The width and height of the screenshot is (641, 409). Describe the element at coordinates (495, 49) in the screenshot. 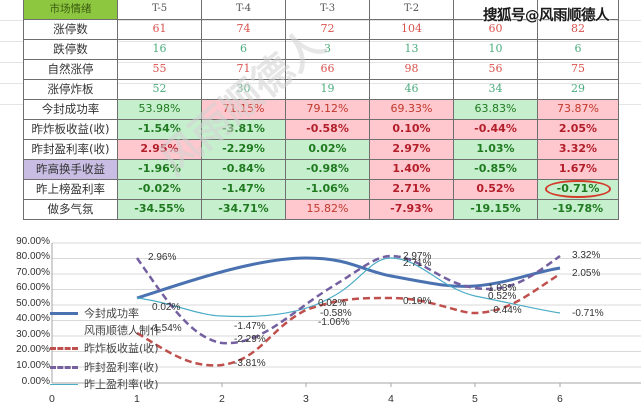

I see `cell: 10` at that location.